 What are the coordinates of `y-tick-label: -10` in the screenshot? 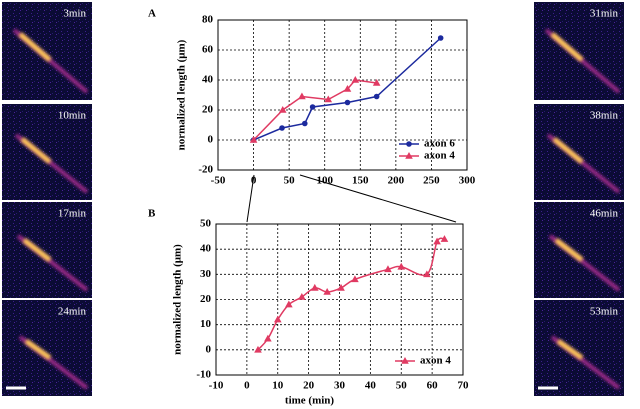 It's located at (203, 375).